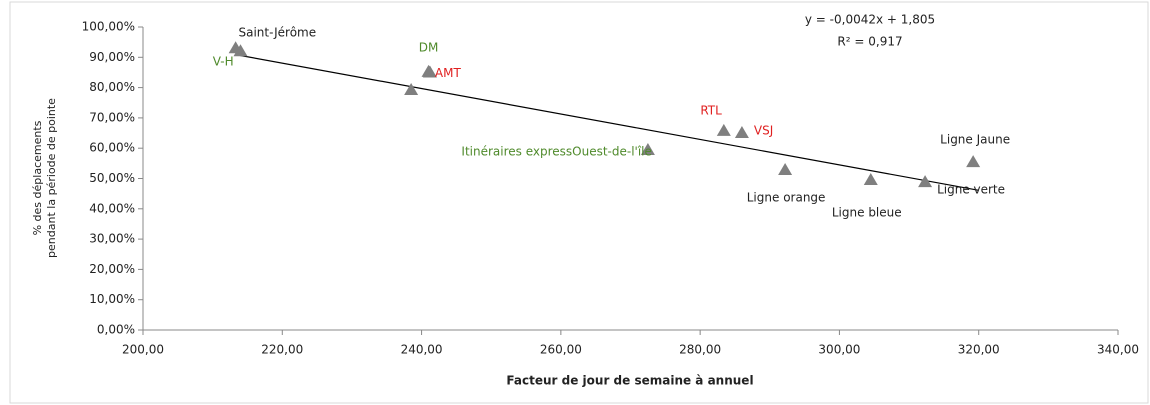  I want to click on point-label: Saint-Jérôme, so click(278, 33).